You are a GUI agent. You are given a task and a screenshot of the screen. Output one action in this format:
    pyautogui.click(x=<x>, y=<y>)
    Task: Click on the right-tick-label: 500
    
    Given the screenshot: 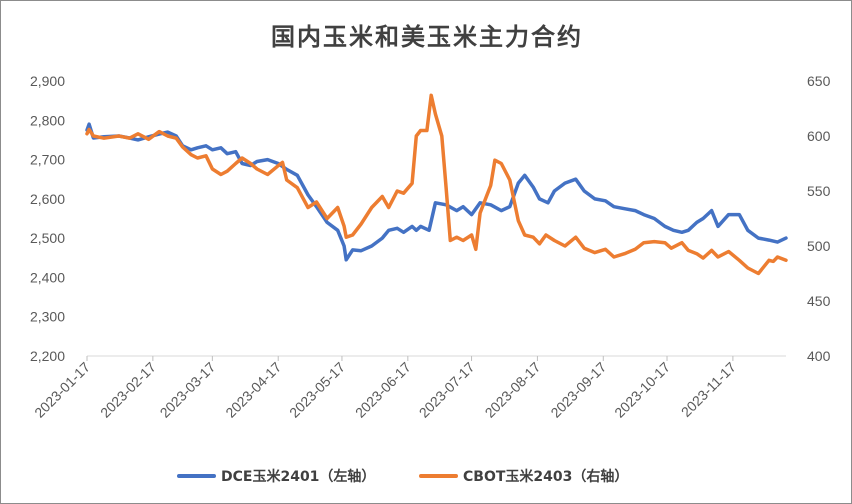 What is the action you would take?
    pyautogui.click(x=819, y=246)
    